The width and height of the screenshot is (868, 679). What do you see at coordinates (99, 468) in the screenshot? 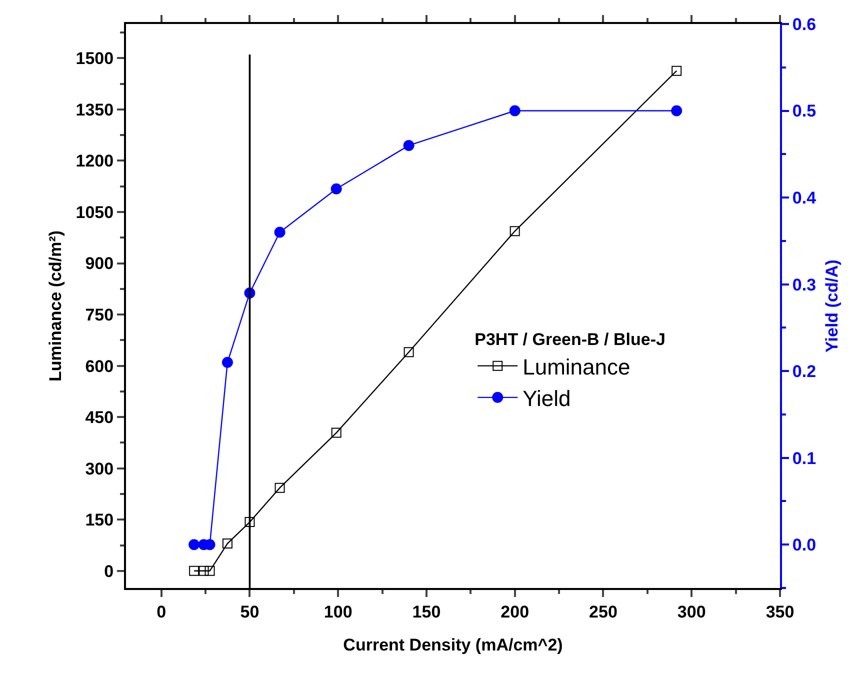
I see `y-tick-label: 300` at bounding box center [99, 468].